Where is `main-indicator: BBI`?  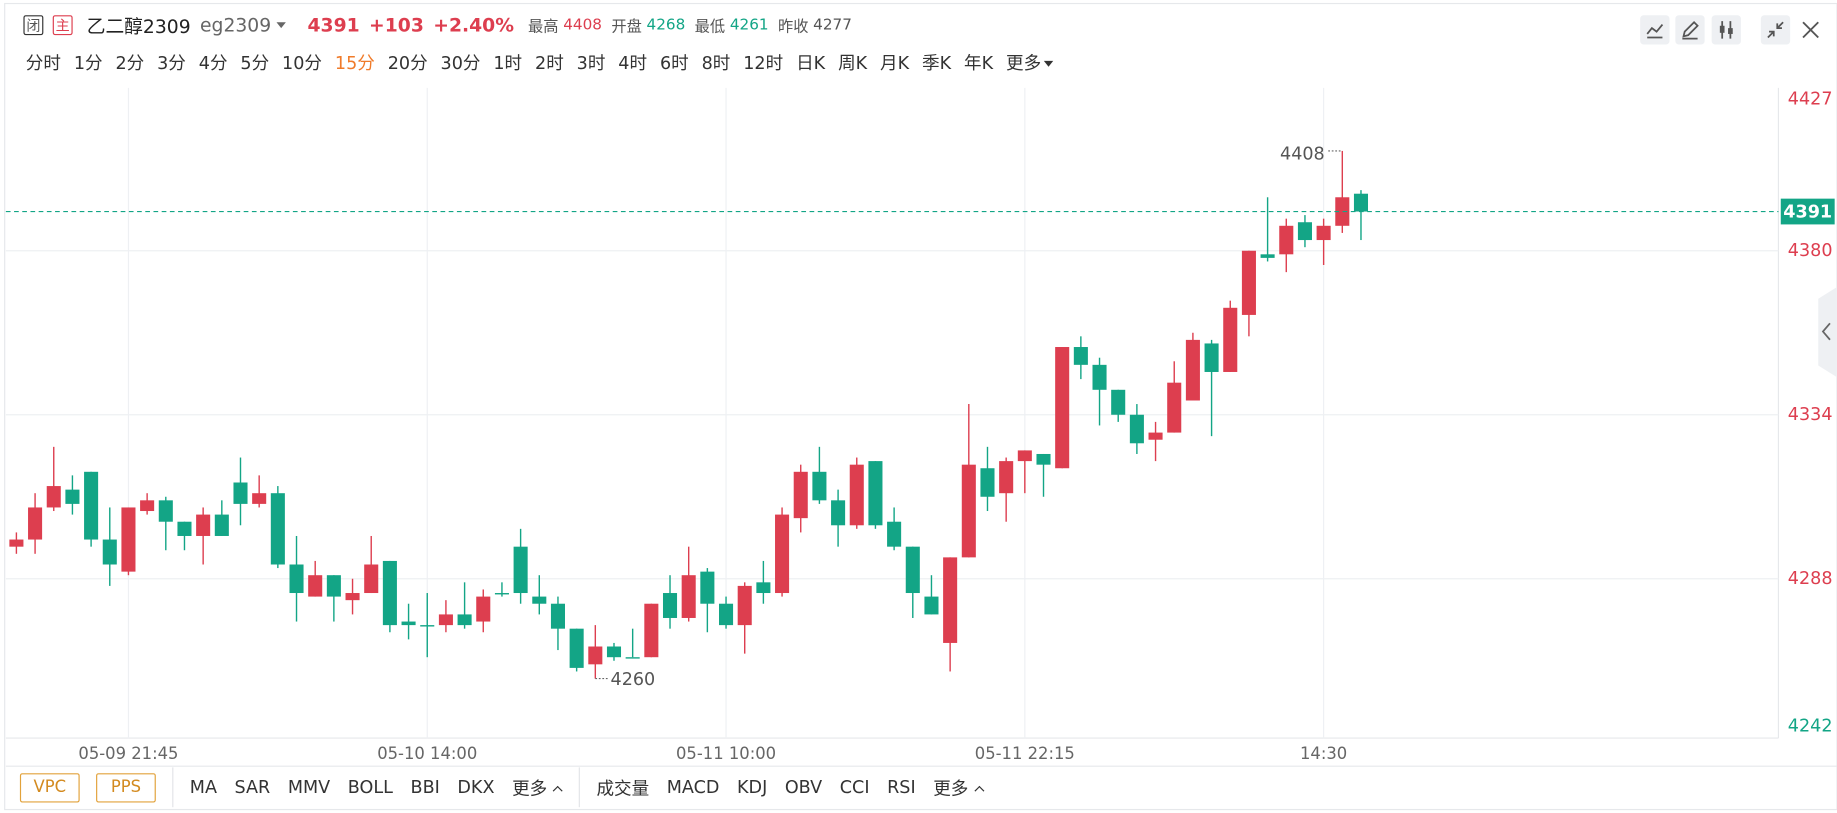 main-indicator: BBI is located at coordinates (425, 787).